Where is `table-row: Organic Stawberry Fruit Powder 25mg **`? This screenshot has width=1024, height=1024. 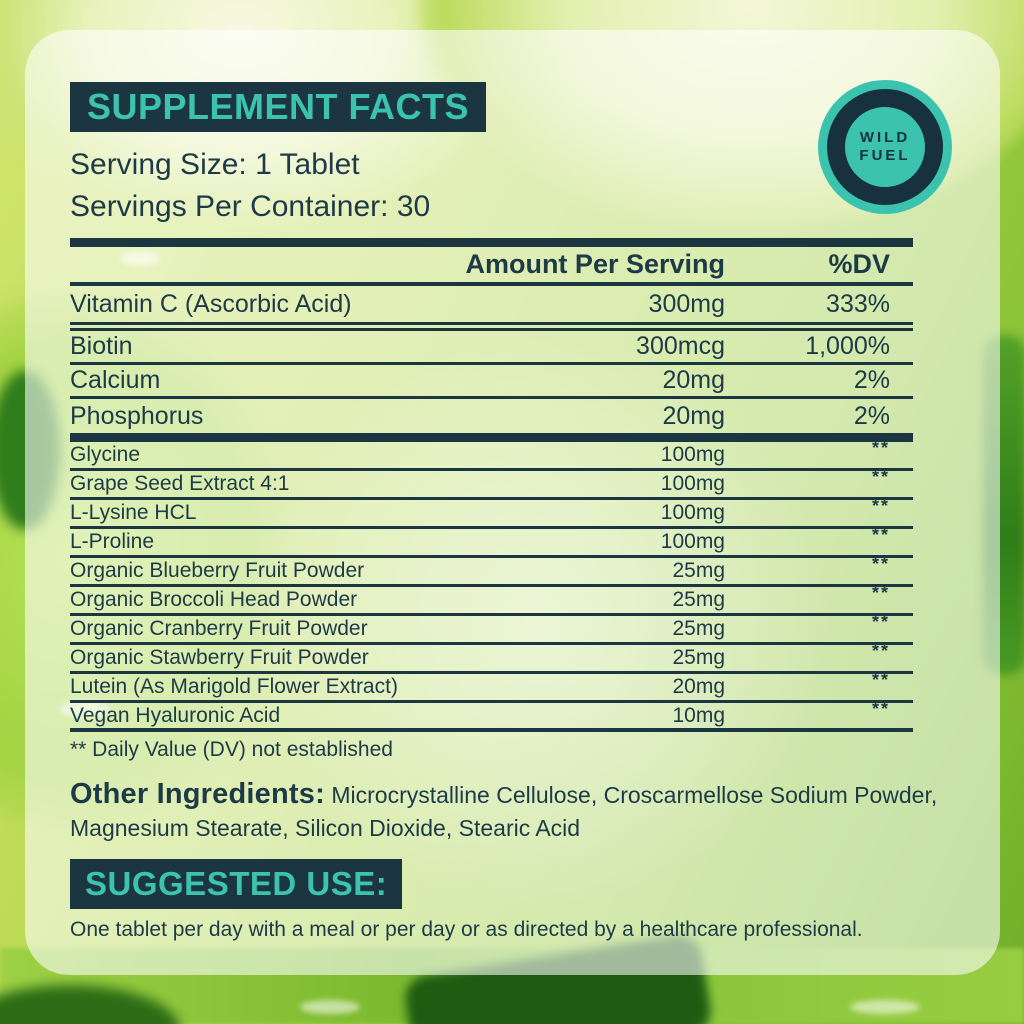 table-row: Organic Stawberry Fruit Powder 25mg ** is located at coordinates (491, 657).